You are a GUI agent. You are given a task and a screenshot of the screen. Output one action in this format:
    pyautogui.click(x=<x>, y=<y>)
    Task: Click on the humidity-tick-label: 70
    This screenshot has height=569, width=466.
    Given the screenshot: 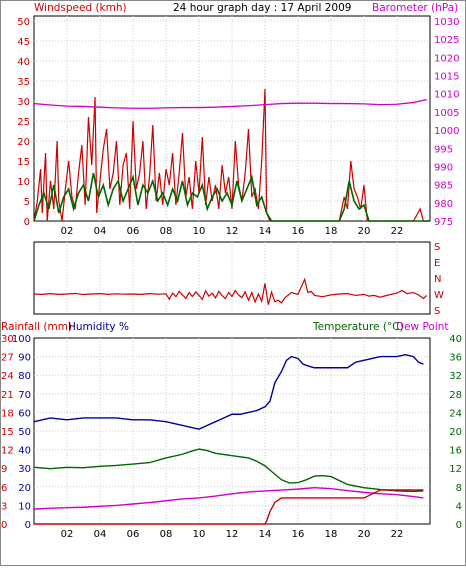 What is the action you would take?
    pyautogui.click(x=24, y=395)
    